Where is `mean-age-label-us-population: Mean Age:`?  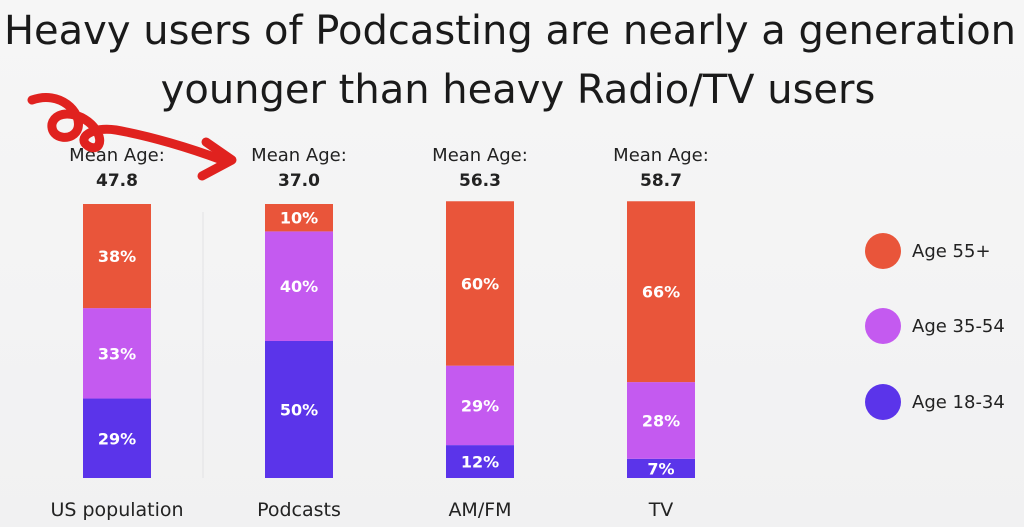
mean-age-label-us-population: Mean Age: is located at coordinates (117, 155).